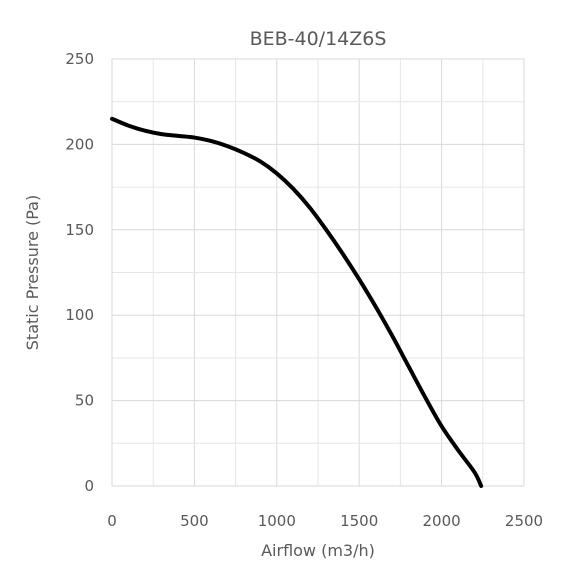 The height and width of the screenshot is (561, 566). Describe the element at coordinates (194, 521) in the screenshot. I see `x-tick-label: 500` at that location.